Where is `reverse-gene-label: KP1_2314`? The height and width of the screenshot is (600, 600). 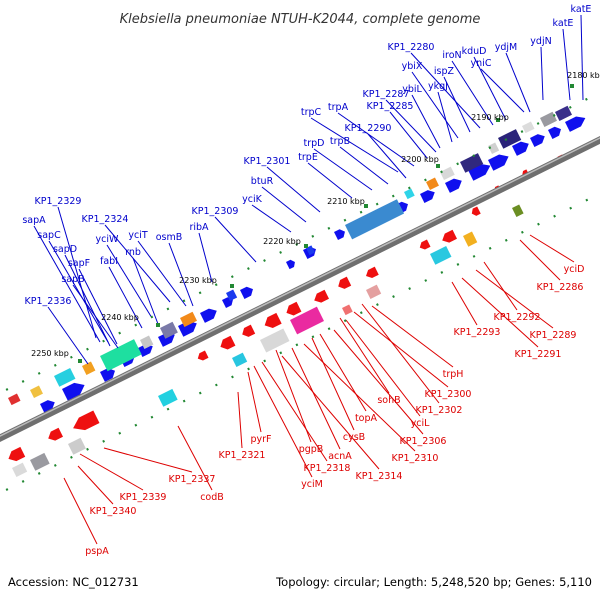
reverse-gene-label: KP1_2314 is located at coordinates (379, 476).